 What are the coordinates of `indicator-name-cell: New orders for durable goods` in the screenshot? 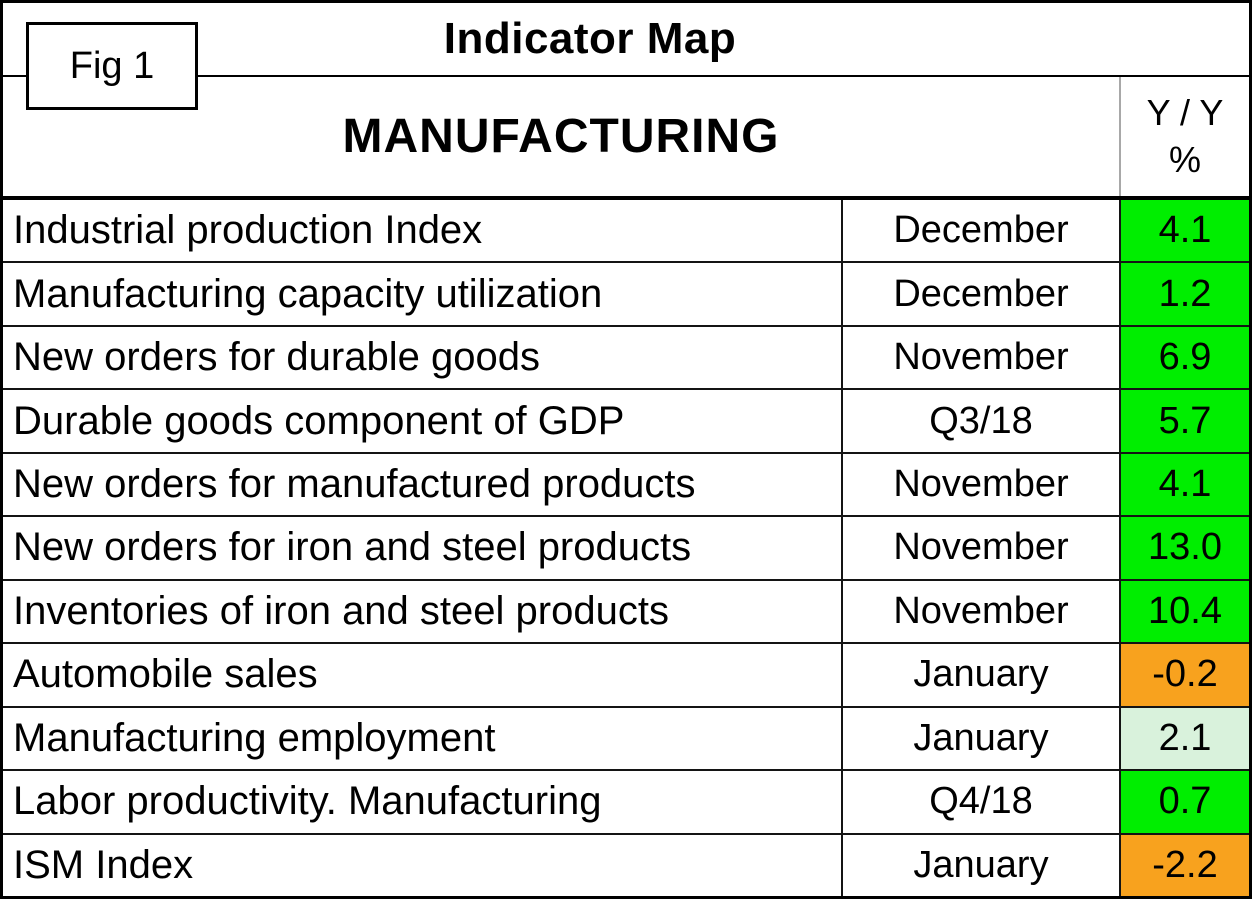 It's located at (423, 357).